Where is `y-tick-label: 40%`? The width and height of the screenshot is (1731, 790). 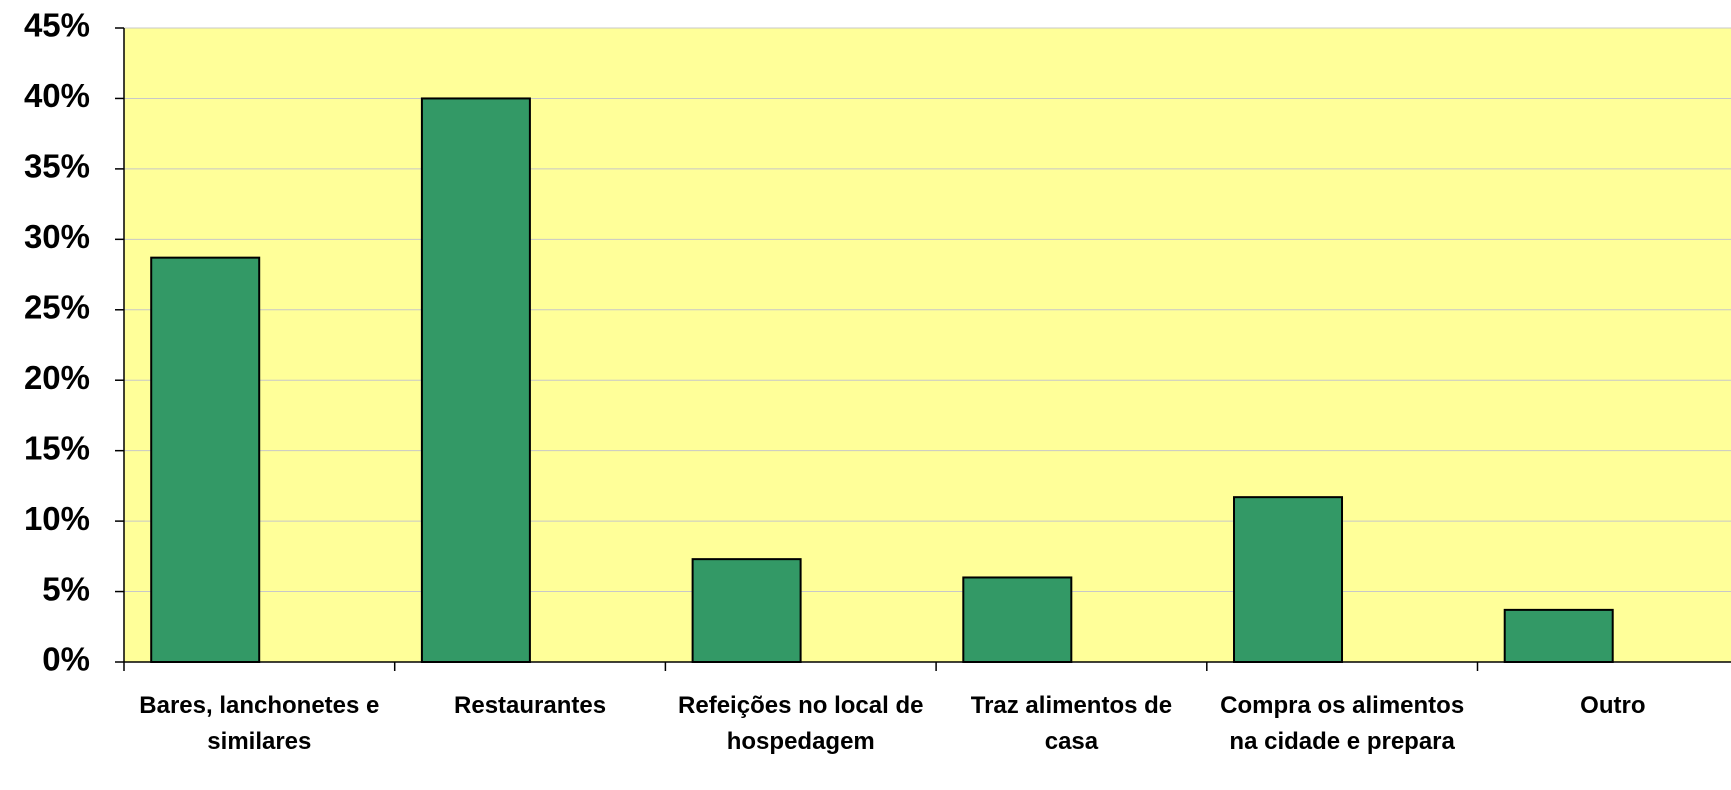
y-tick-label: 40% is located at coordinates (57, 95).